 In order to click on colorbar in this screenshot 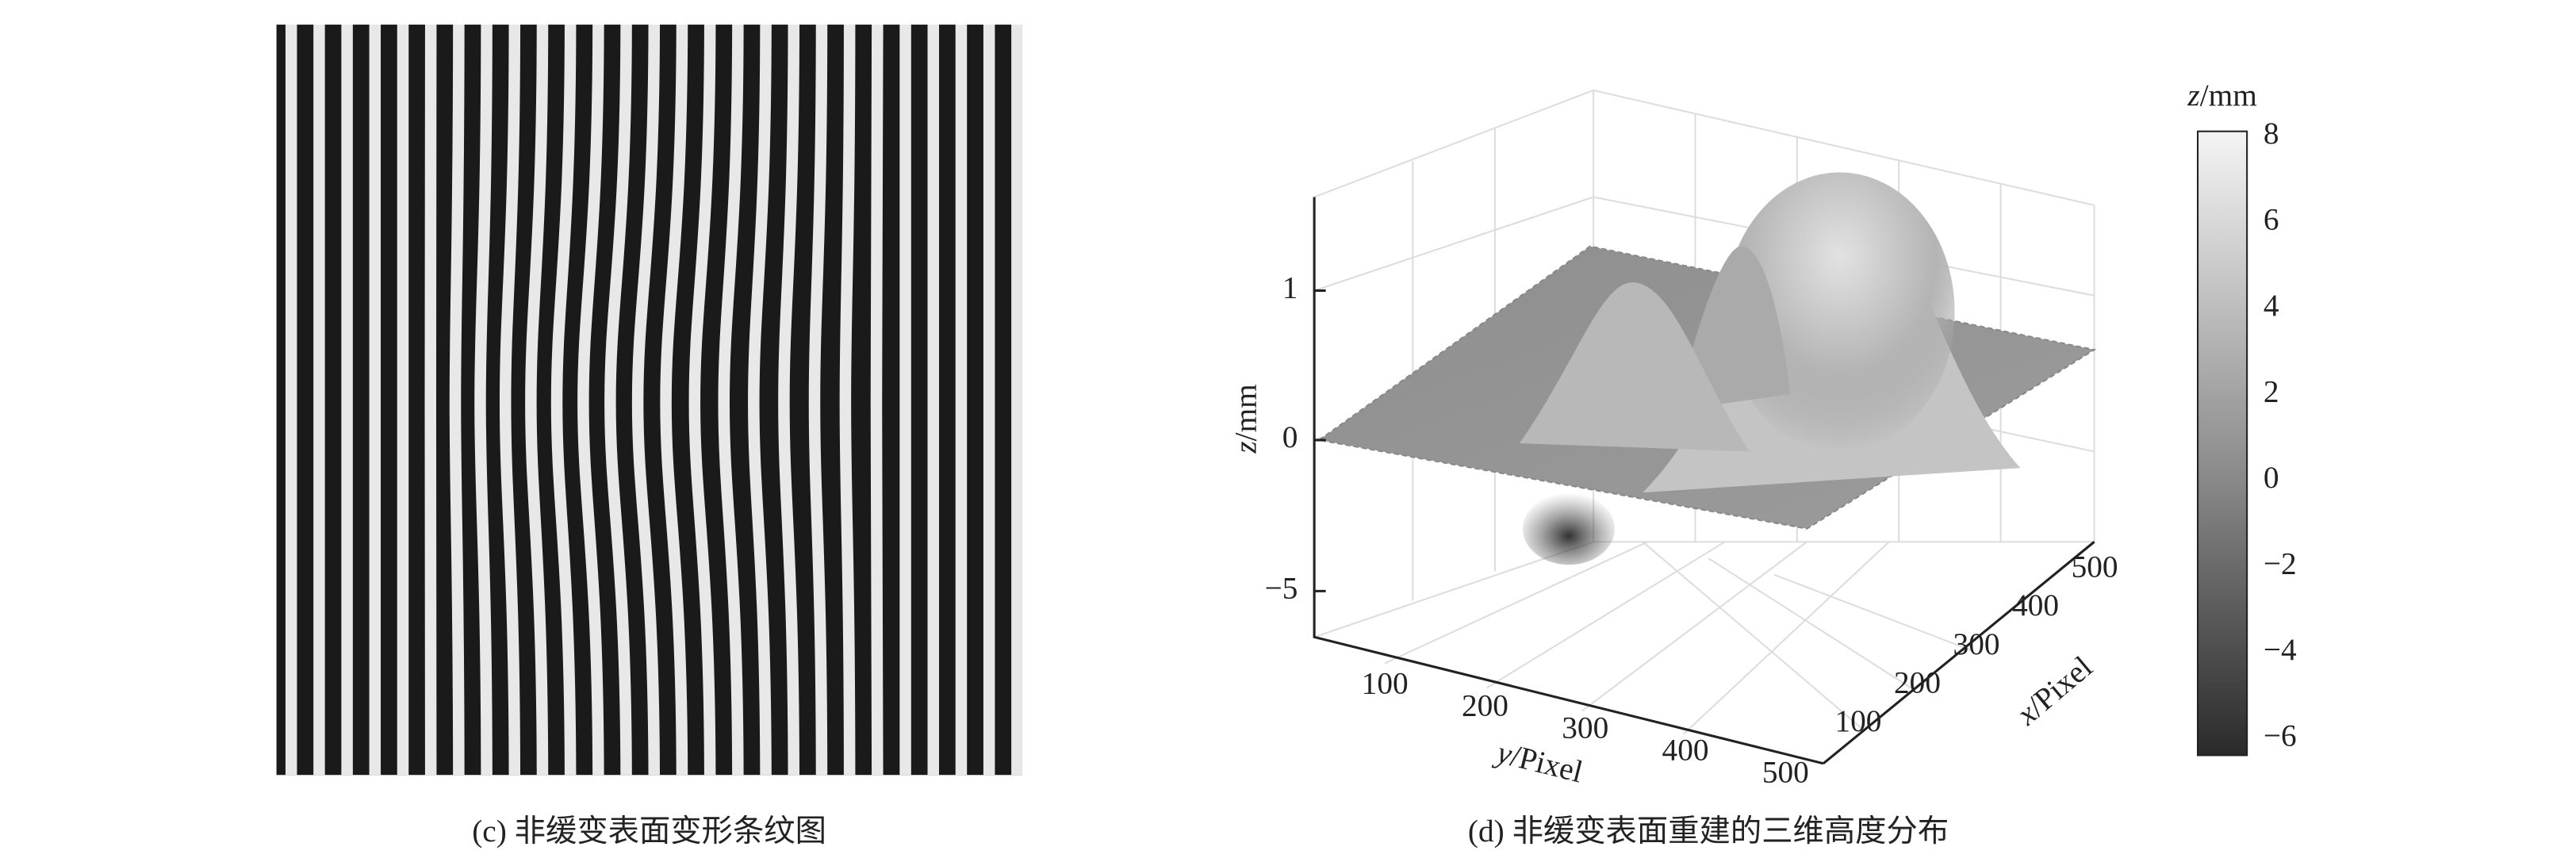, I will do `click(2223, 444)`.